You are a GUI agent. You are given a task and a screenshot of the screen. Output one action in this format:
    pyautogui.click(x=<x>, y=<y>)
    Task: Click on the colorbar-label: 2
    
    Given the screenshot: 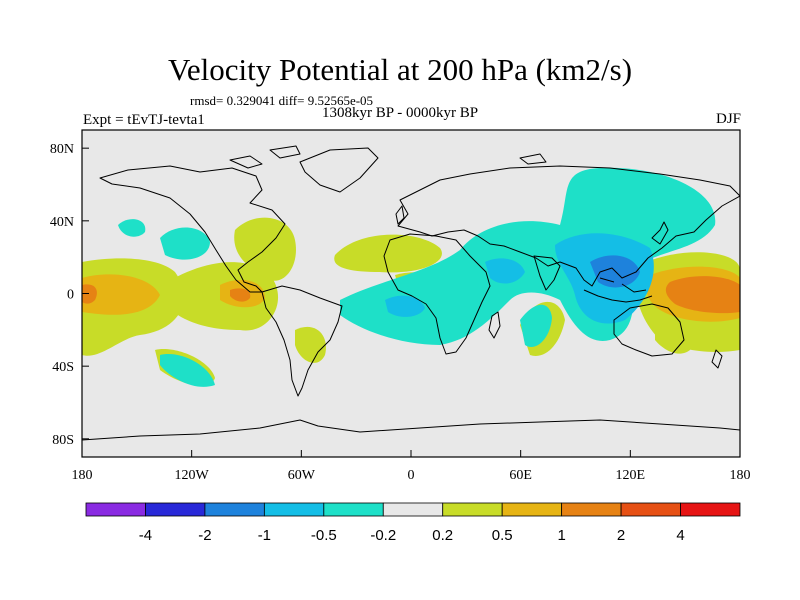 What is the action you would take?
    pyautogui.click(x=621, y=535)
    